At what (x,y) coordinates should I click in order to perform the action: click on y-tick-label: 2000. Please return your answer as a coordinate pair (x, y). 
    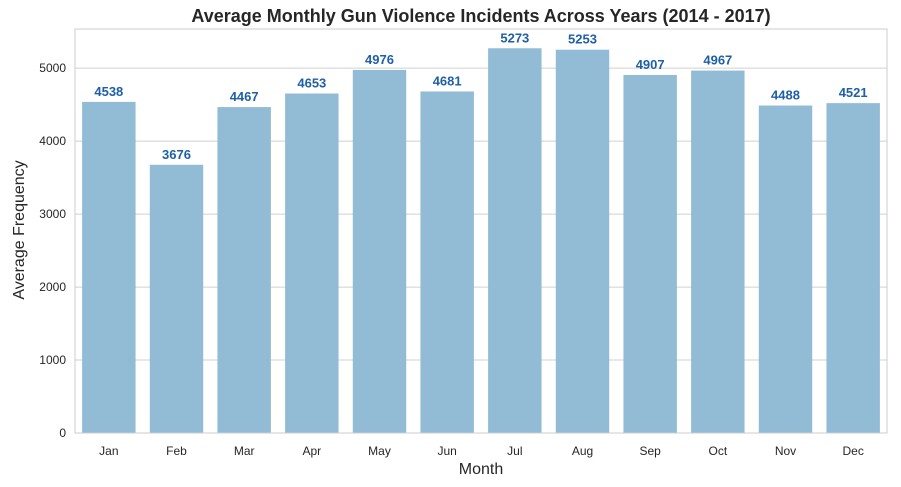
    Looking at the image, I should click on (52, 287).